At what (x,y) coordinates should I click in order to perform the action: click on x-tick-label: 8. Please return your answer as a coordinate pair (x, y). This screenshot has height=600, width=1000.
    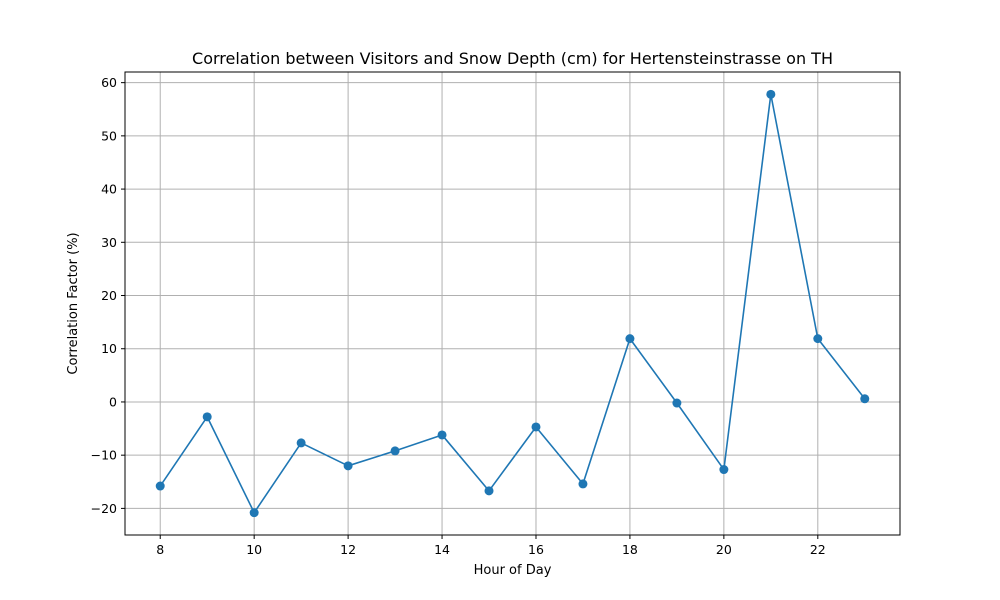
    Looking at the image, I should click on (160, 549).